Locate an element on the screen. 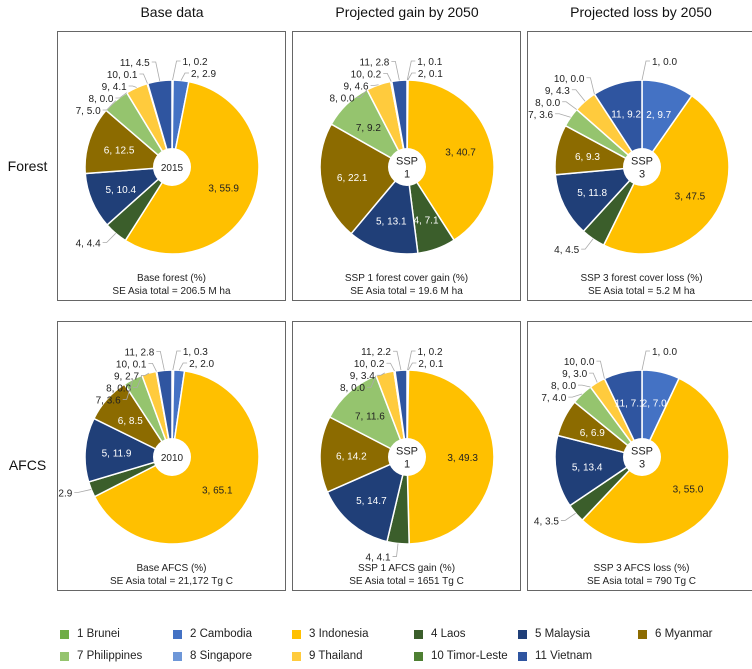  legend-item: 9 Thailand is located at coordinates (327, 656).